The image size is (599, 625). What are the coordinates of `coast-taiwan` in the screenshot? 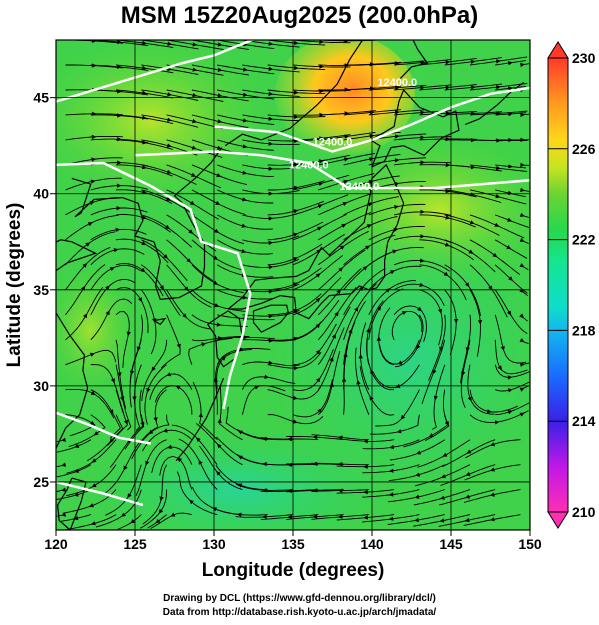 It's located at (71, 503).